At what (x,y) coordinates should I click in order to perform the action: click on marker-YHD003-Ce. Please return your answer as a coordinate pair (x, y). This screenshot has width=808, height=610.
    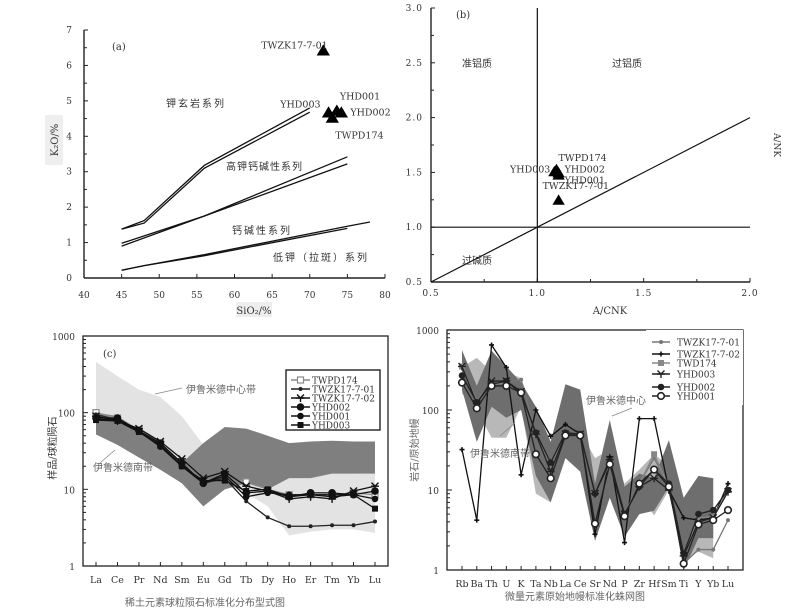
    Looking at the image, I should click on (117, 420).